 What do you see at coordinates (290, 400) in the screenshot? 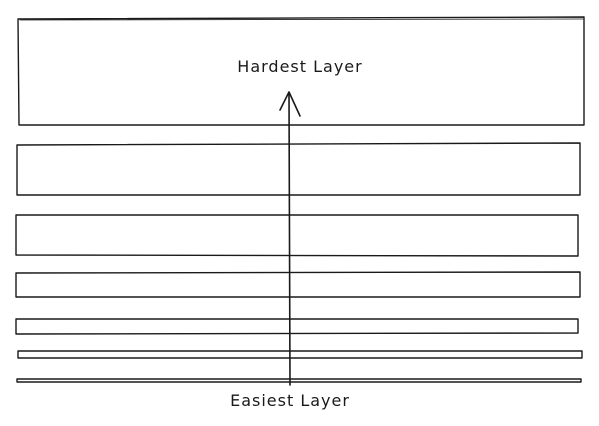
I see `label-easiest-layer: Easiest Layer` at bounding box center [290, 400].